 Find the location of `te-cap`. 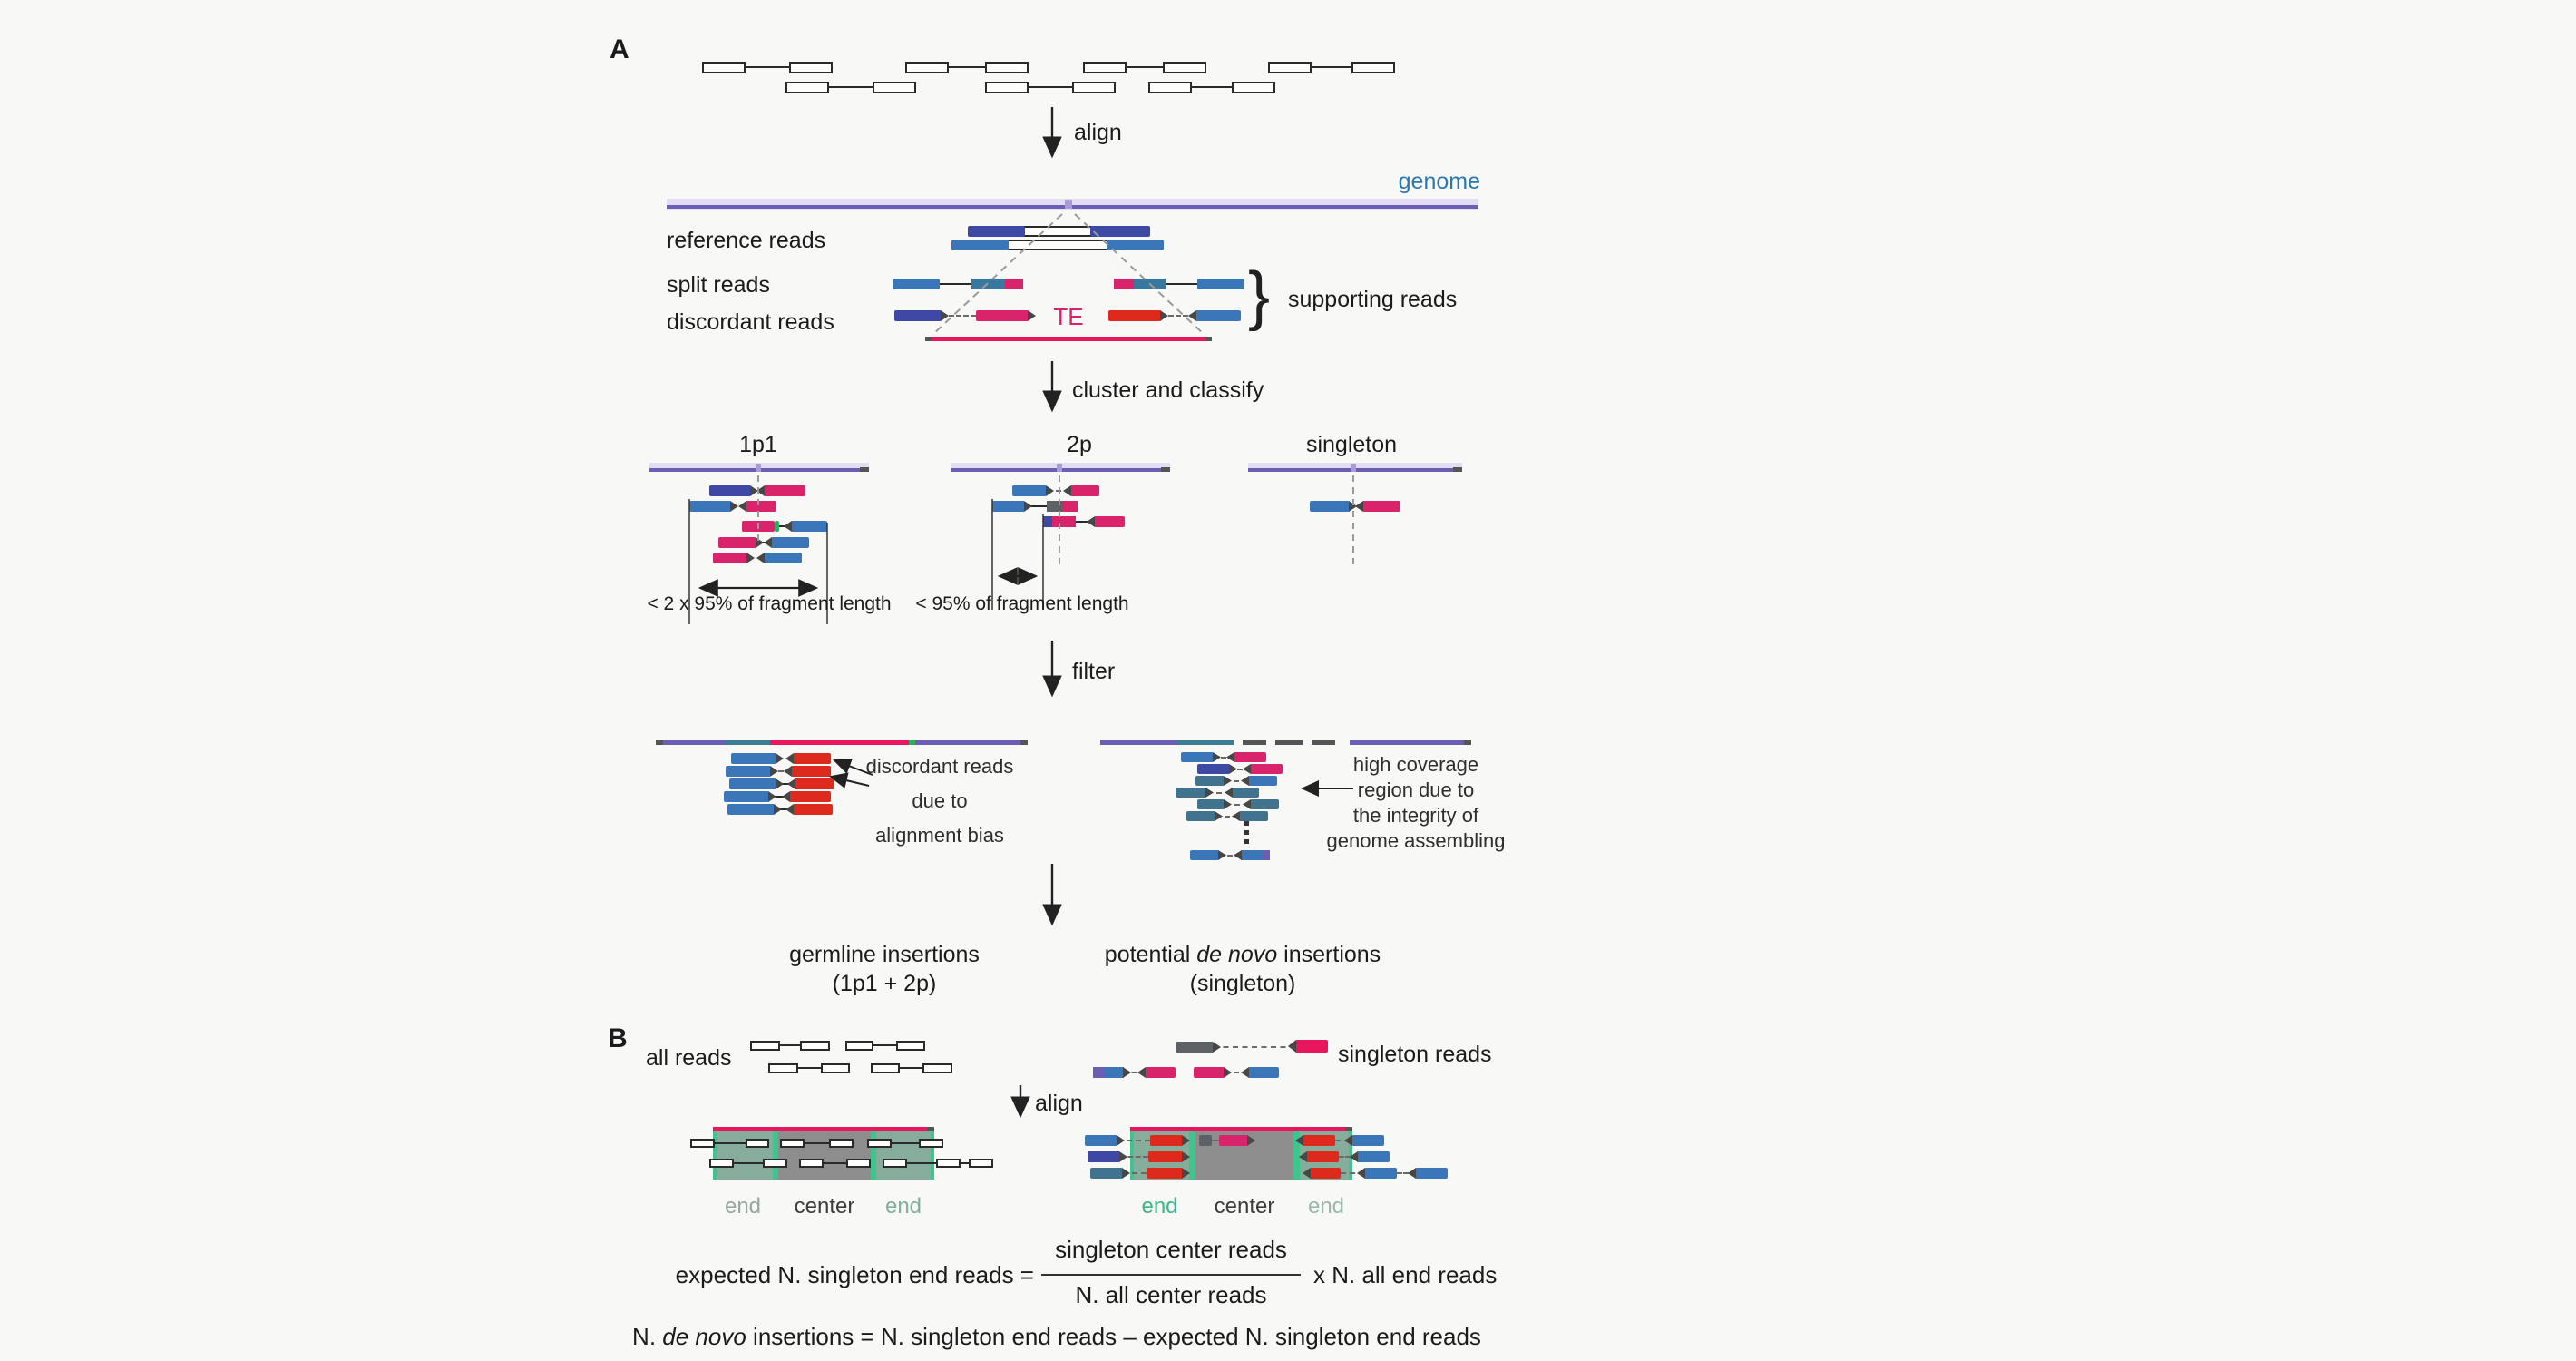

te-cap is located at coordinates (928, 339).